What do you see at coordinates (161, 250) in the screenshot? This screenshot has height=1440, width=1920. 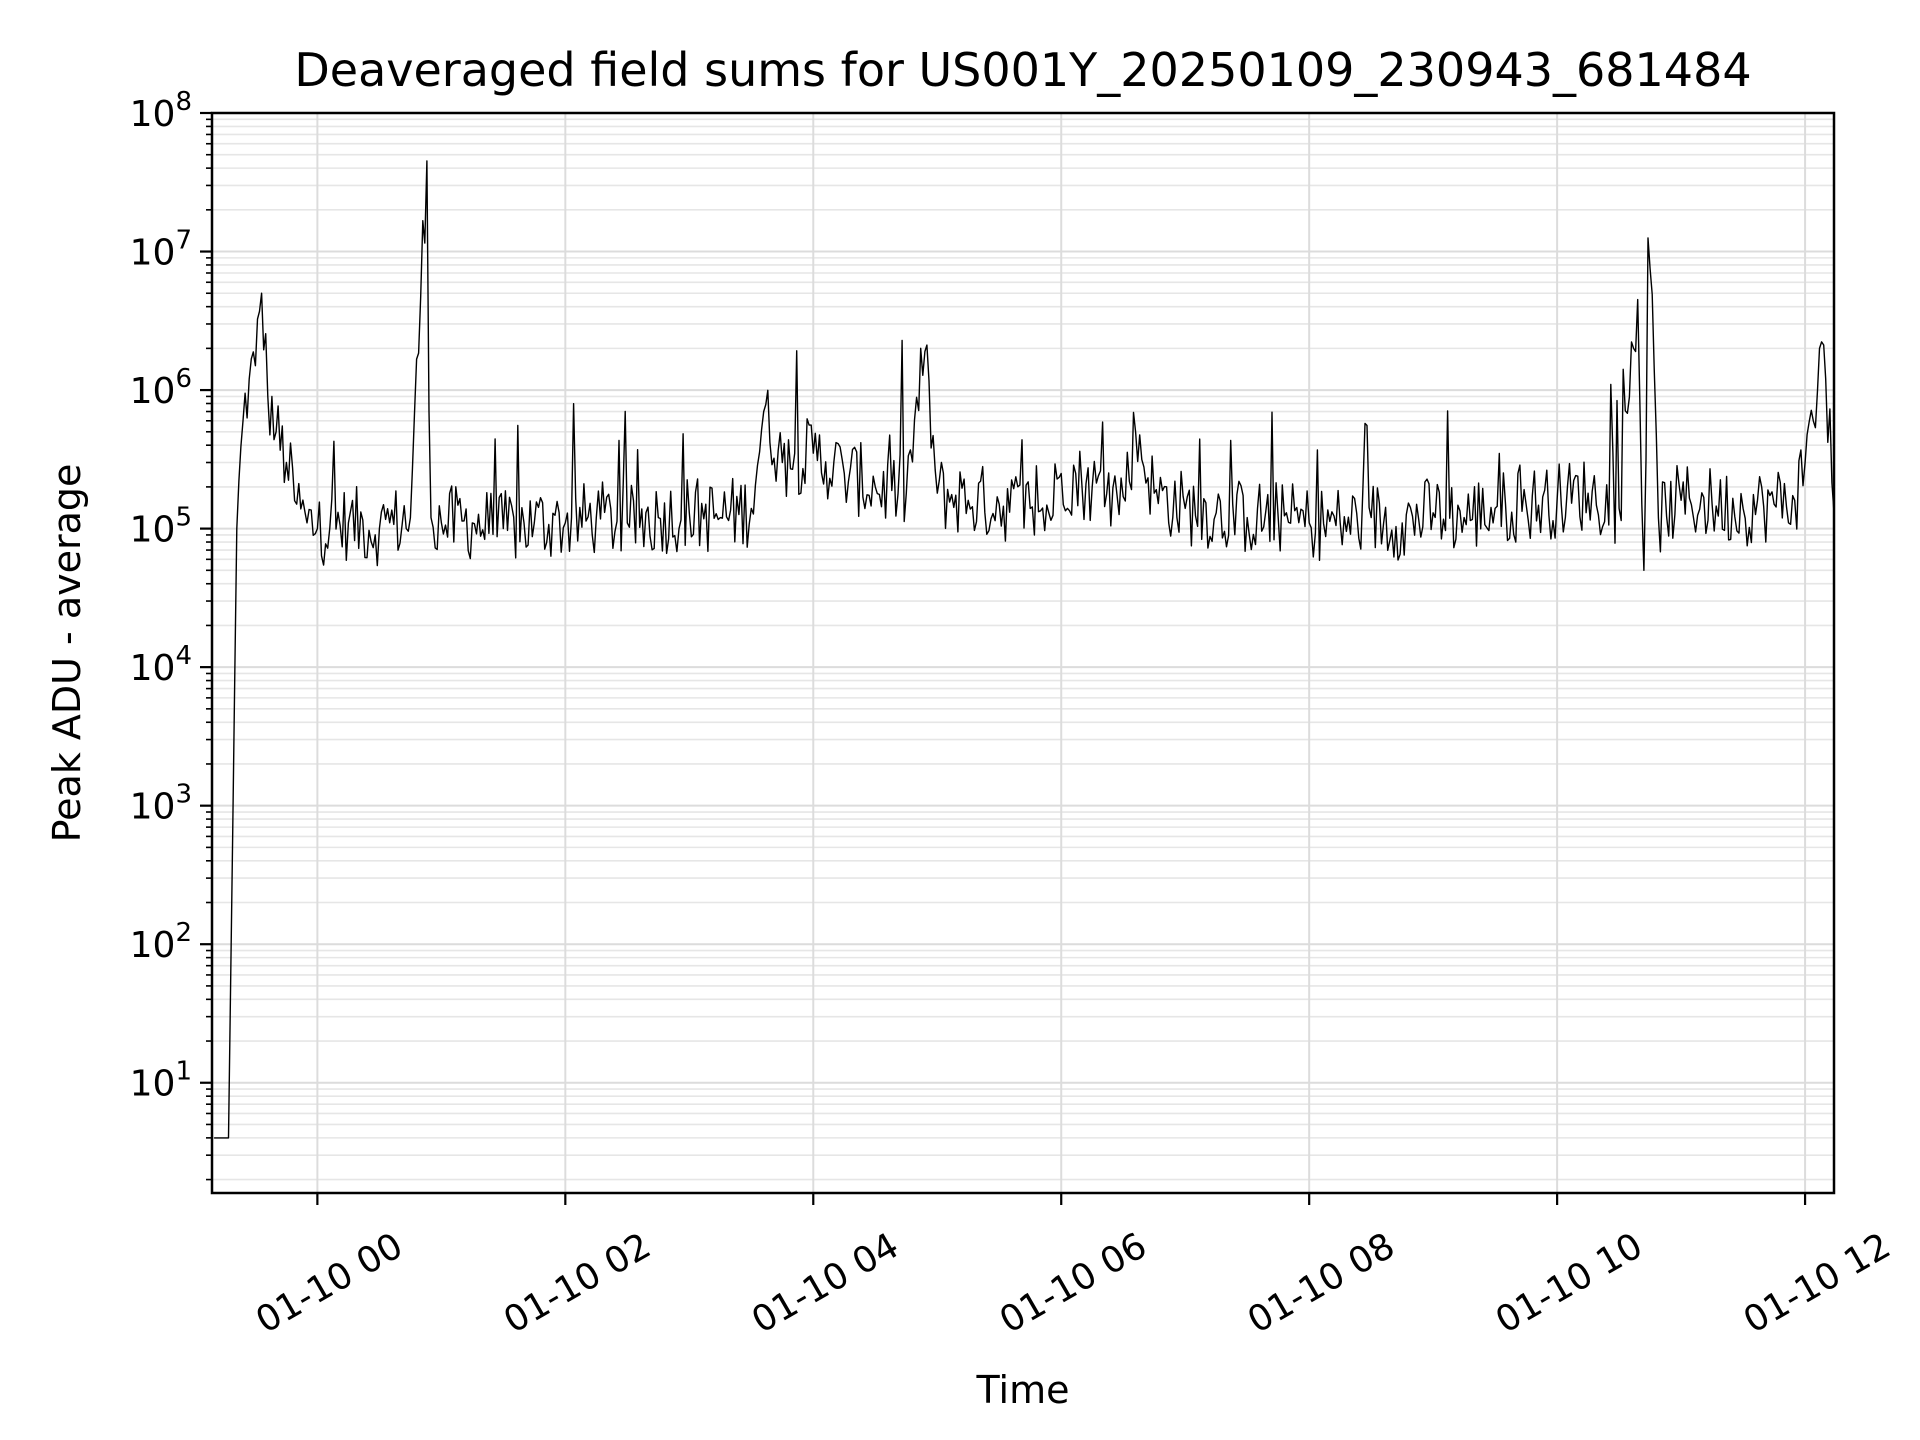 I see `y-tick-label: 10⁷` at bounding box center [161, 250].